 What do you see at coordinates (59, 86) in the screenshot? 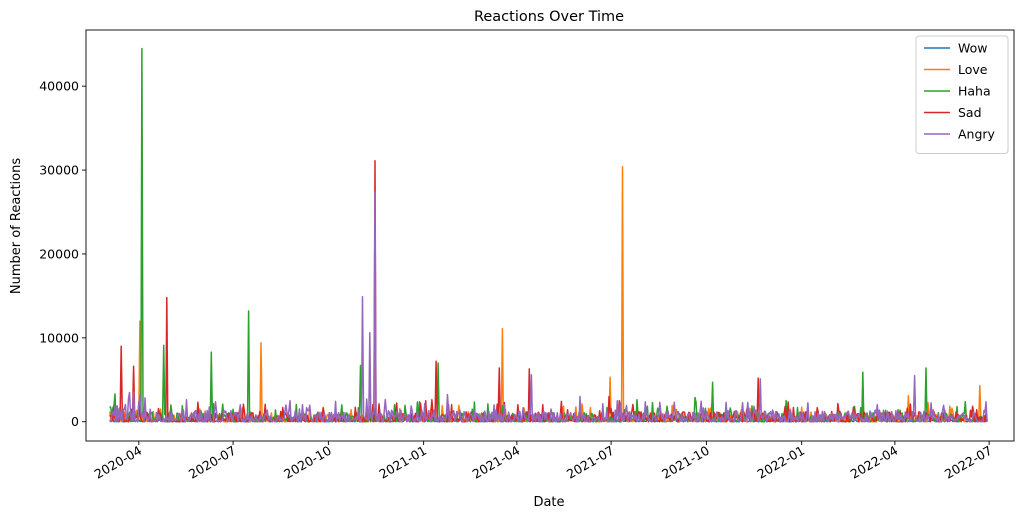
I see `y-tick-label: 40000` at bounding box center [59, 86].